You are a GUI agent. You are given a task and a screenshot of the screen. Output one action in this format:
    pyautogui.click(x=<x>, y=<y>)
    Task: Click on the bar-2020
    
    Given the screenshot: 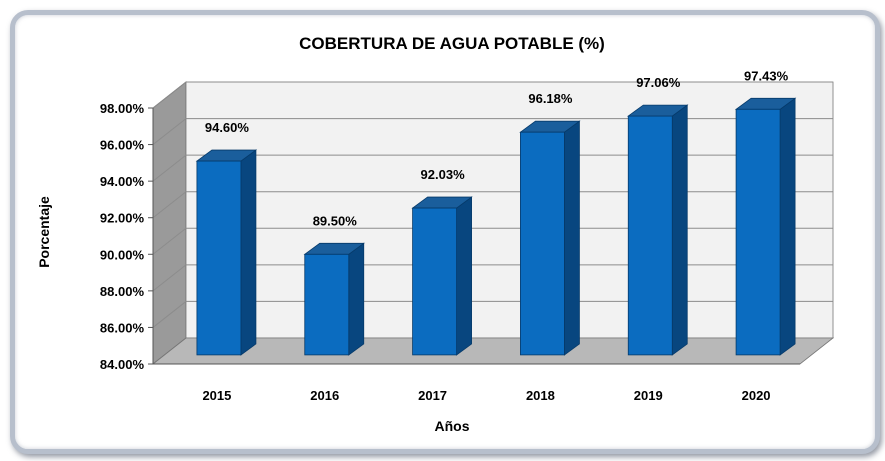 What is the action you would take?
    pyautogui.click(x=765, y=226)
    